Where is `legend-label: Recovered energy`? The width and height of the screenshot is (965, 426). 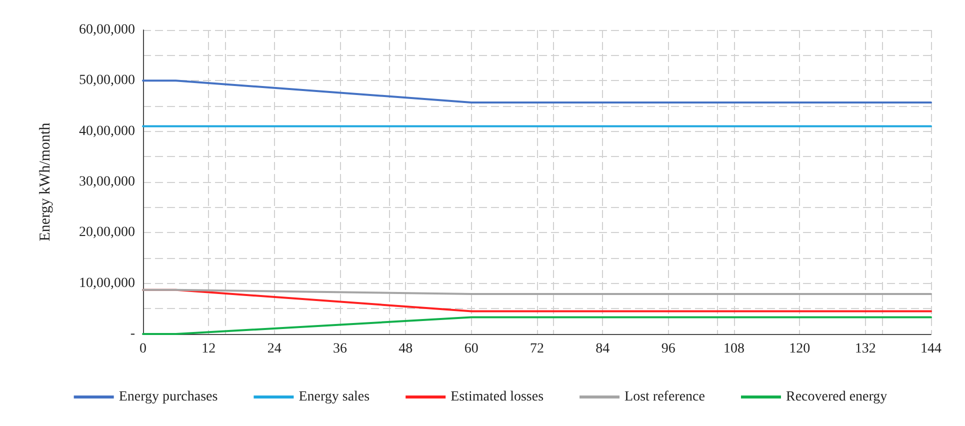 legend-label: Recovered energy is located at coordinates (837, 397).